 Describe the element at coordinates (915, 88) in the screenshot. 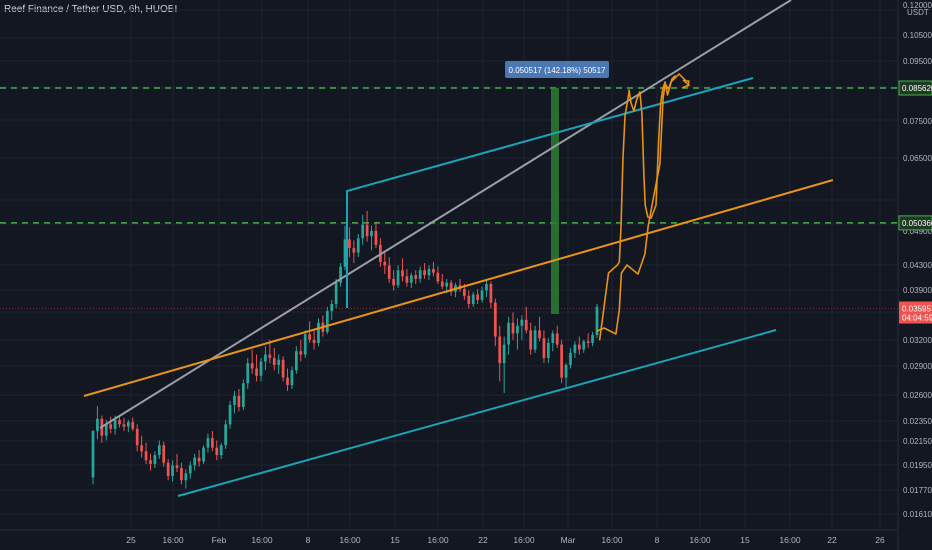

I see `level-tag-bg` at that location.